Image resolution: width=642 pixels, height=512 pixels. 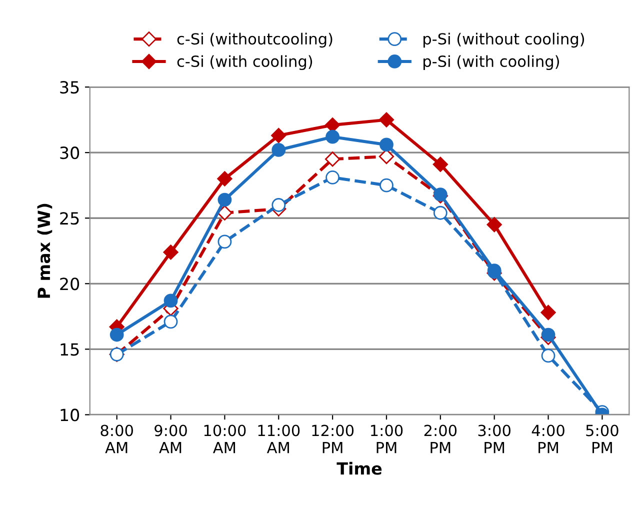 I want to click on y-tick-label: 10, so click(x=70, y=415).